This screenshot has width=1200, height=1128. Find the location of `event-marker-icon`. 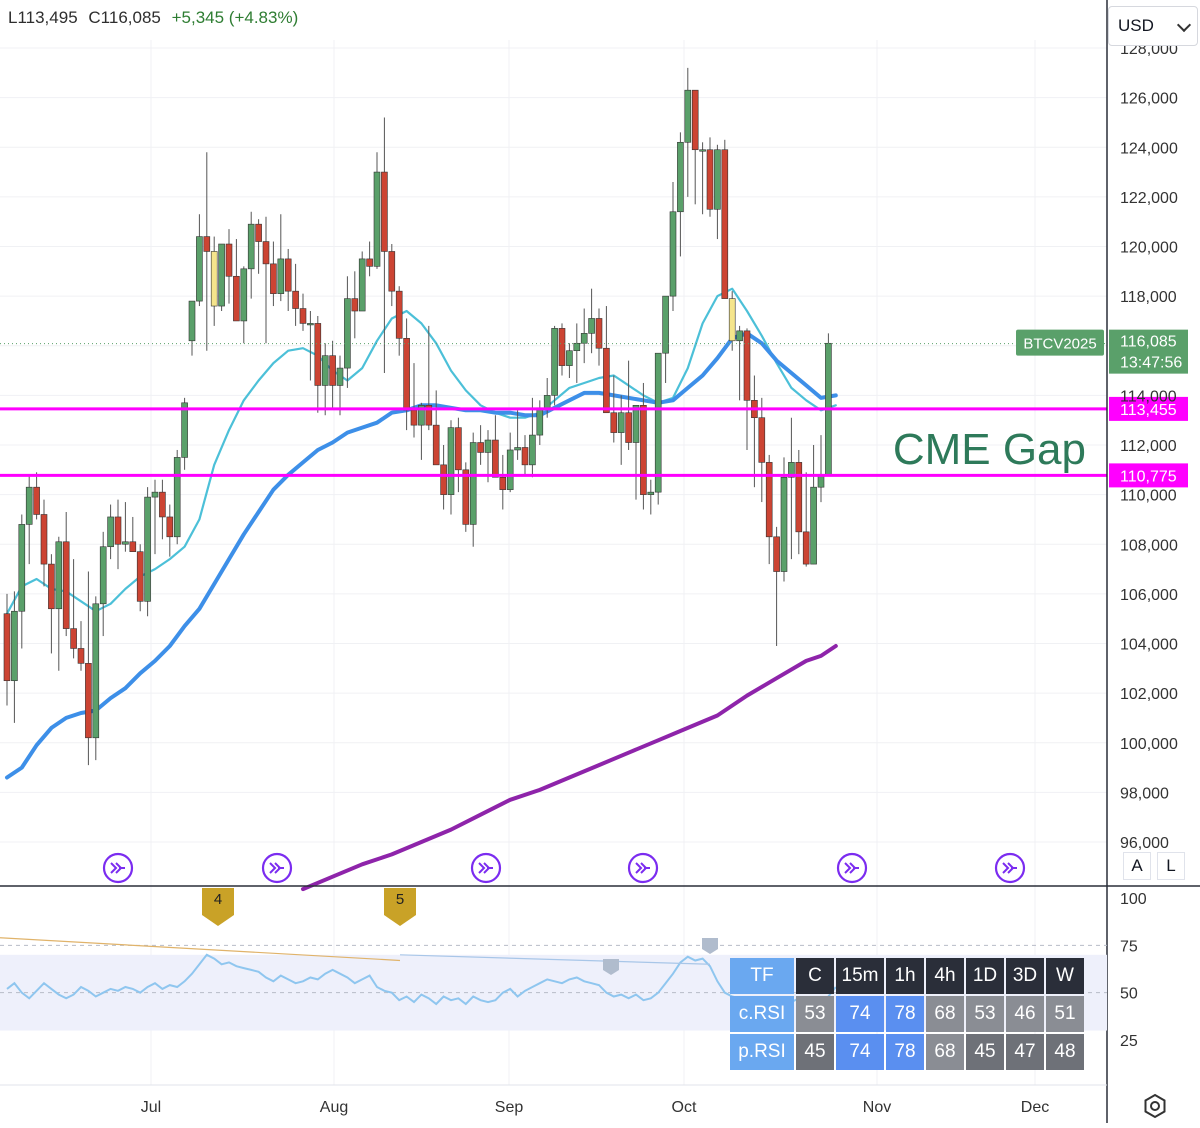

event-marker-icon is located at coordinates (277, 868).